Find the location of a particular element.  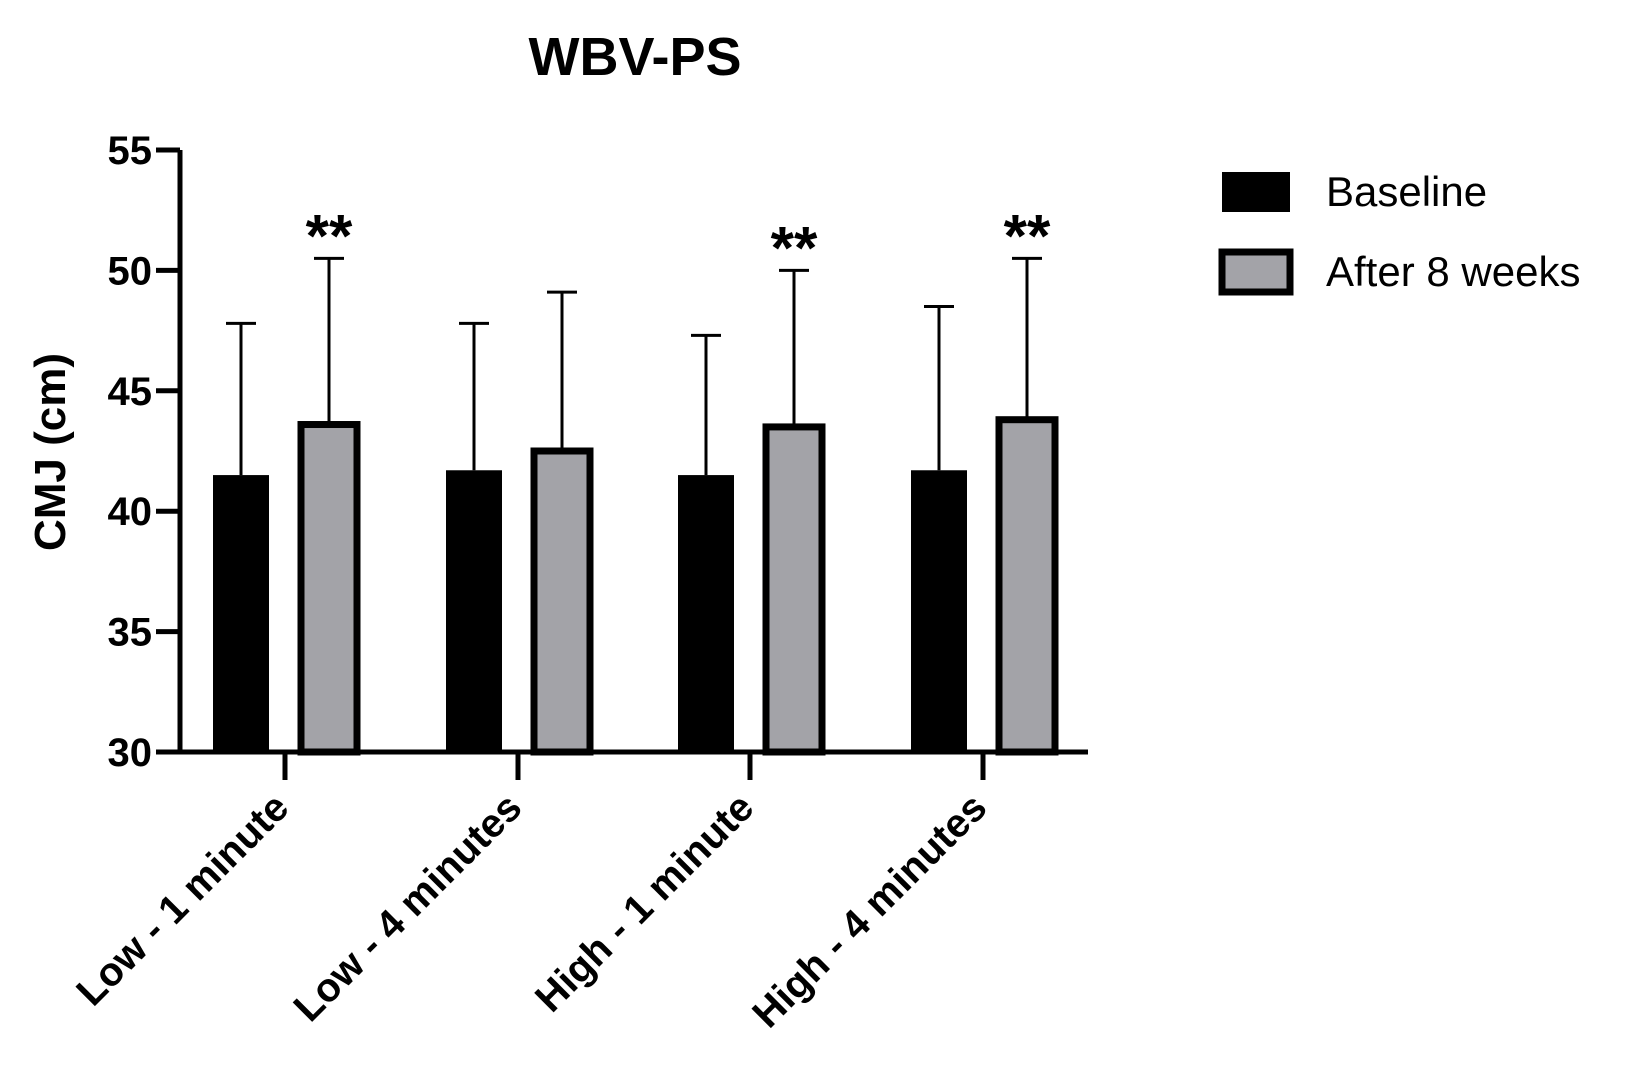

legend: Baseline After 8 weeks is located at coordinates (1399, 232).